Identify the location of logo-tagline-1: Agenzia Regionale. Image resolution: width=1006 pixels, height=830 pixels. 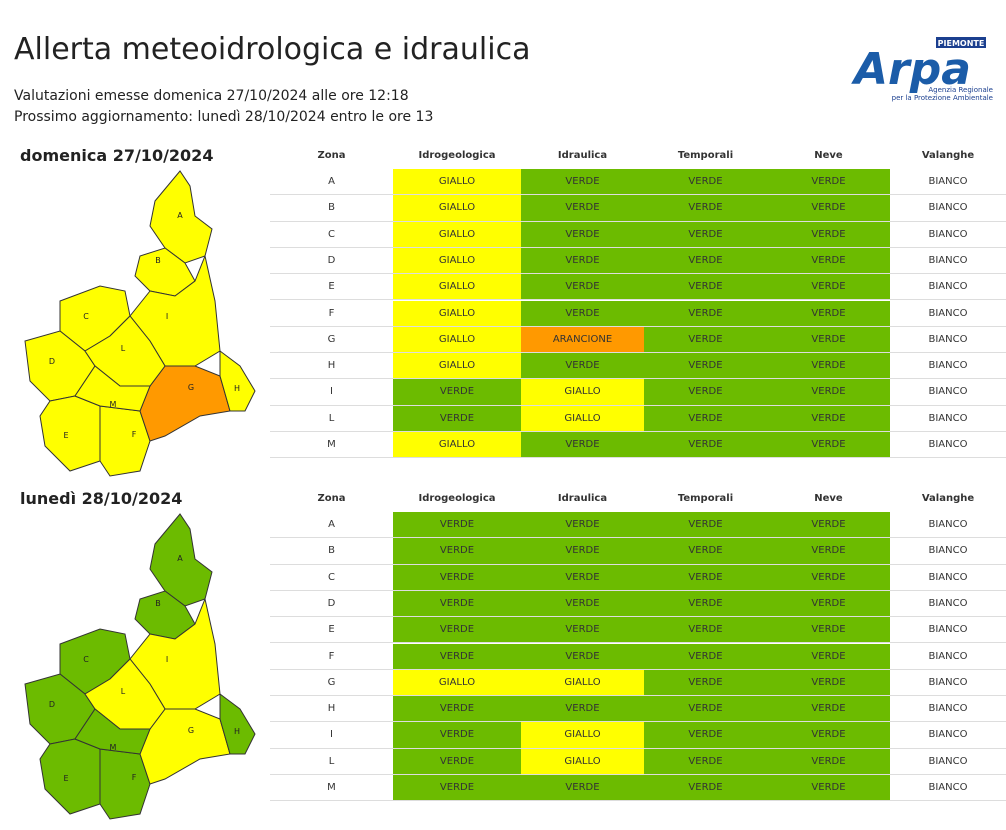
(960, 90).